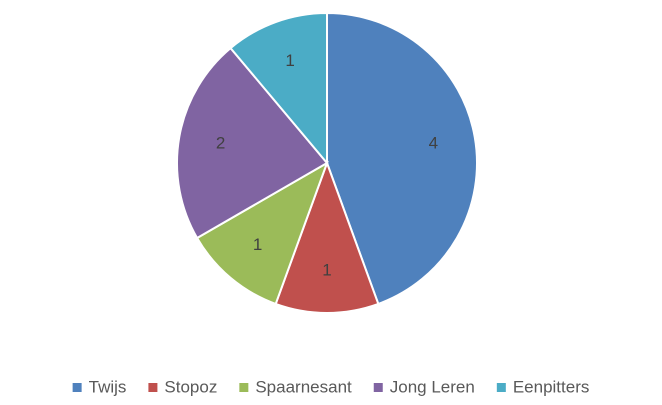 The width and height of the screenshot is (662, 405). Describe the element at coordinates (433, 143) in the screenshot. I see `data-label: 4` at that location.